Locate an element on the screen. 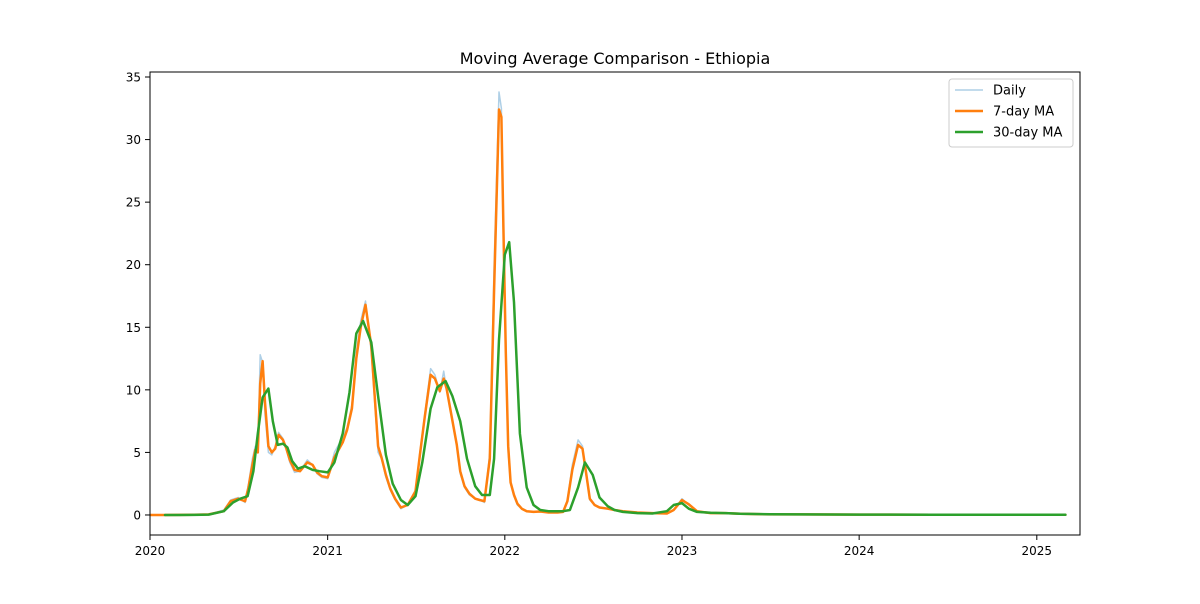  legend-label: Daily is located at coordinates (1009, 91).